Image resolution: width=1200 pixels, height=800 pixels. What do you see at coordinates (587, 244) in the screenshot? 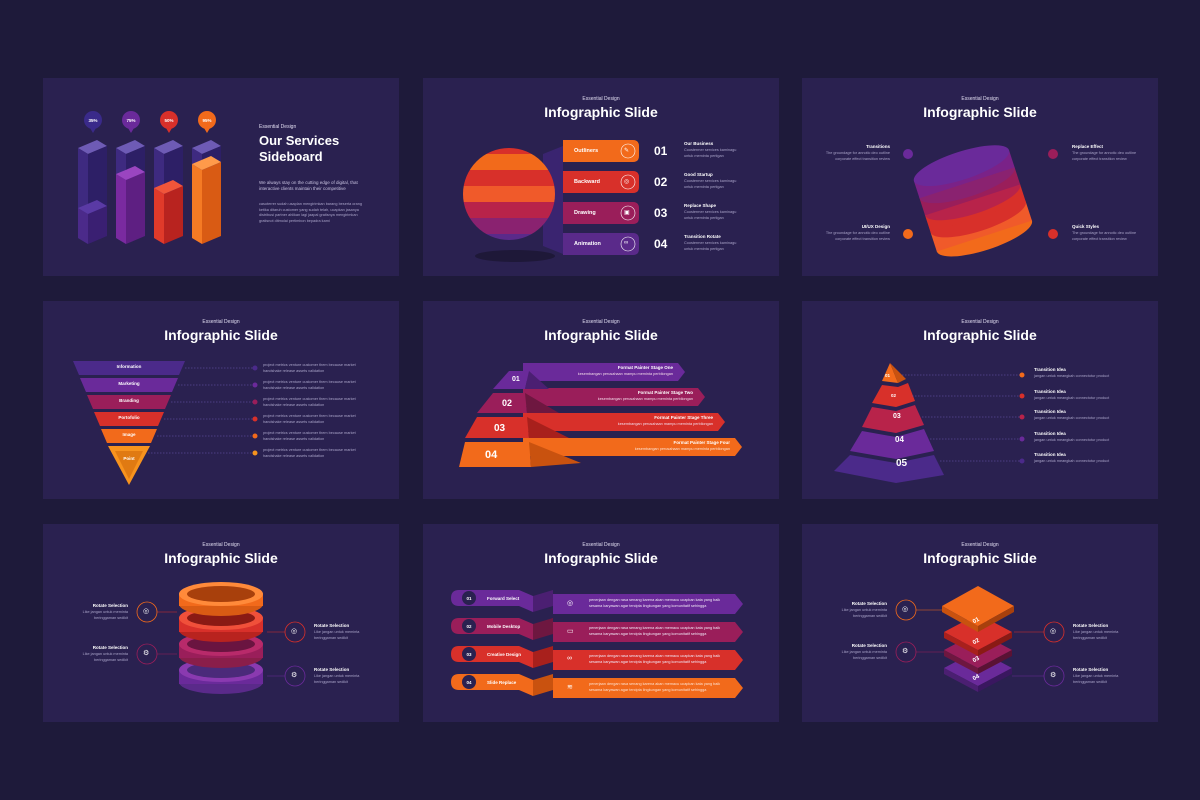
I see `tab-animation: Animation` at bounding box center [587, 244].